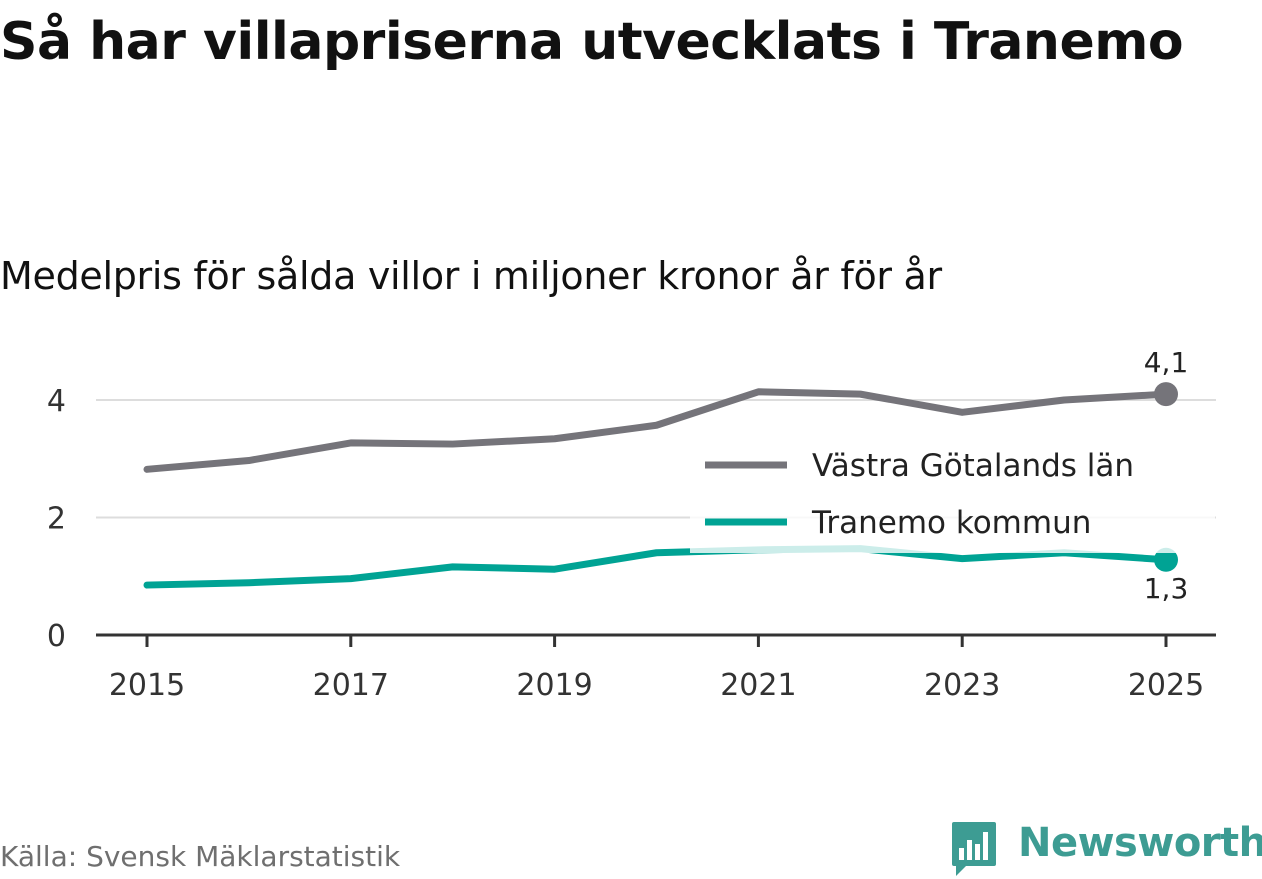 The height and width of the screenshot is (879, 1262). I want to click on x-tick-label: 2015, so click(147, 685).